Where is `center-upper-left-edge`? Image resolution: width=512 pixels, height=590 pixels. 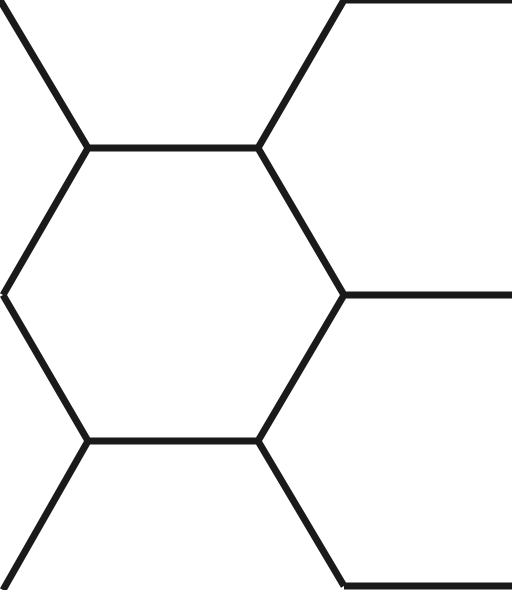
center-upper-left-edge is located at coordinates (46, 221).